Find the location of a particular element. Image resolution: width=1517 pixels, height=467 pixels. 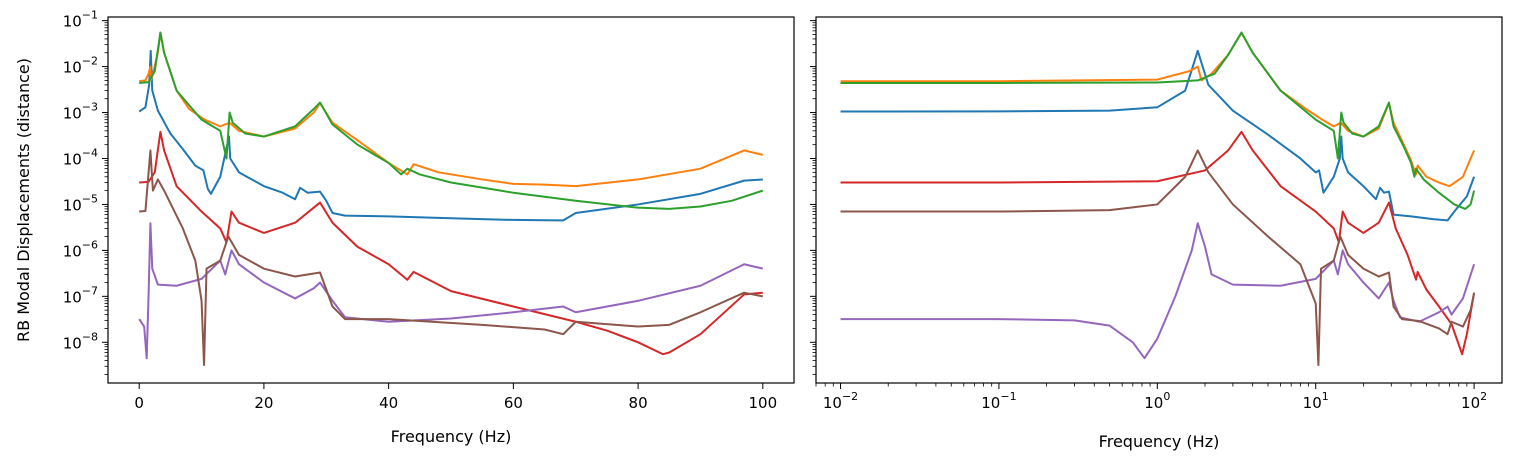

right-panel-x-tick-label: 10¹ is located at coordinates (1316, 401).